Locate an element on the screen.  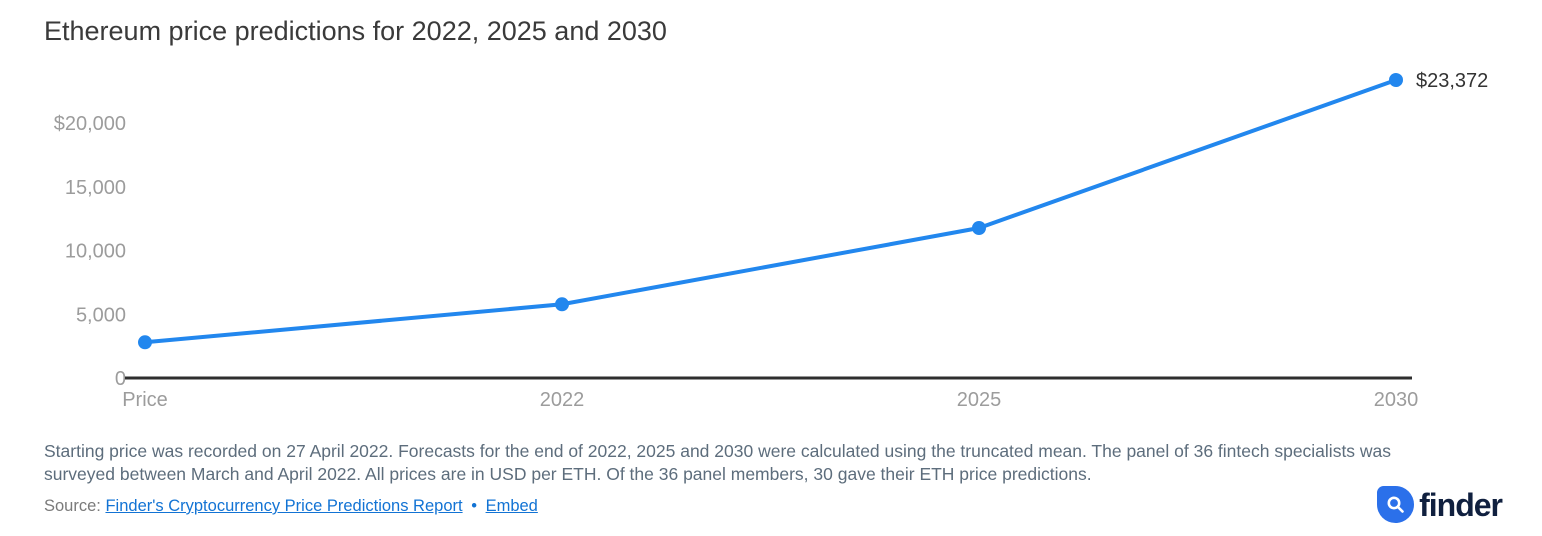
finder-logo-text: finder is located at coordinates (1461, 504).